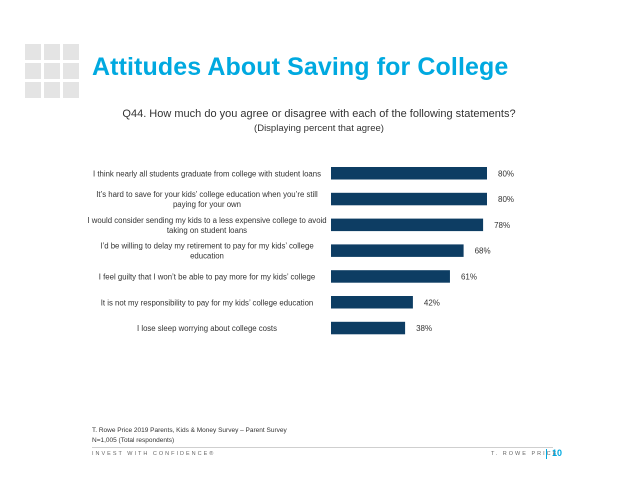  I want to click on value-label-1: 80%, so click(506, 173).